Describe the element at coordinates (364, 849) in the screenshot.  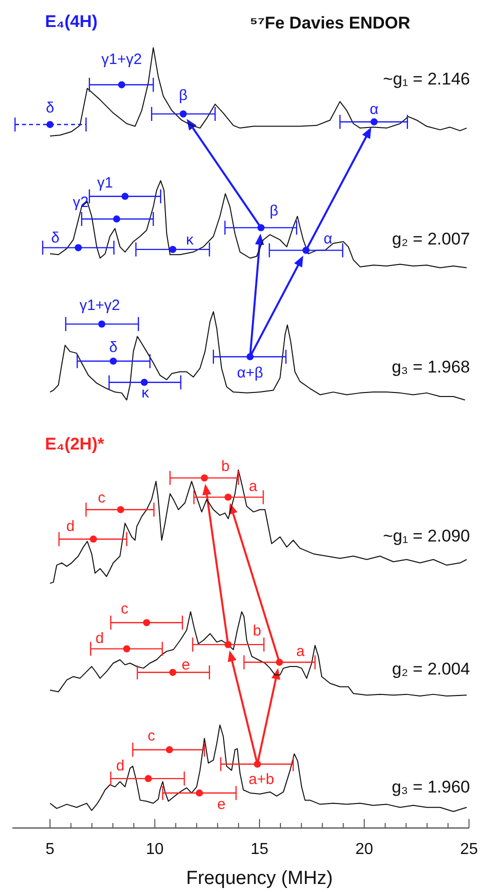
I see `x-tick-label: 20` at that location.